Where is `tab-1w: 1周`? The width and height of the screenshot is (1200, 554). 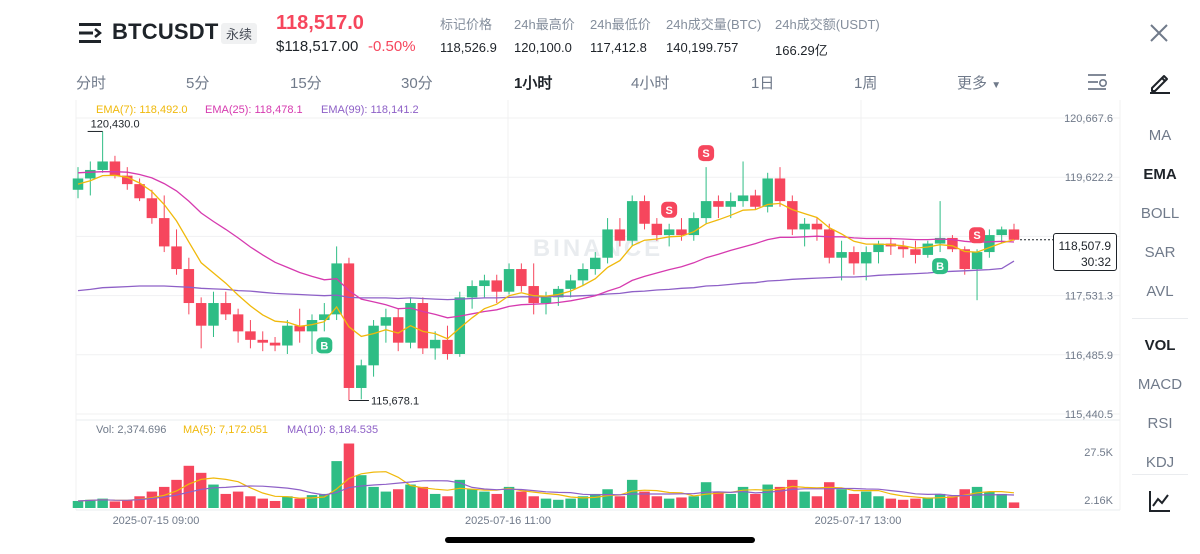
tab-1w: 1周 is located at coordinates (866, 83).